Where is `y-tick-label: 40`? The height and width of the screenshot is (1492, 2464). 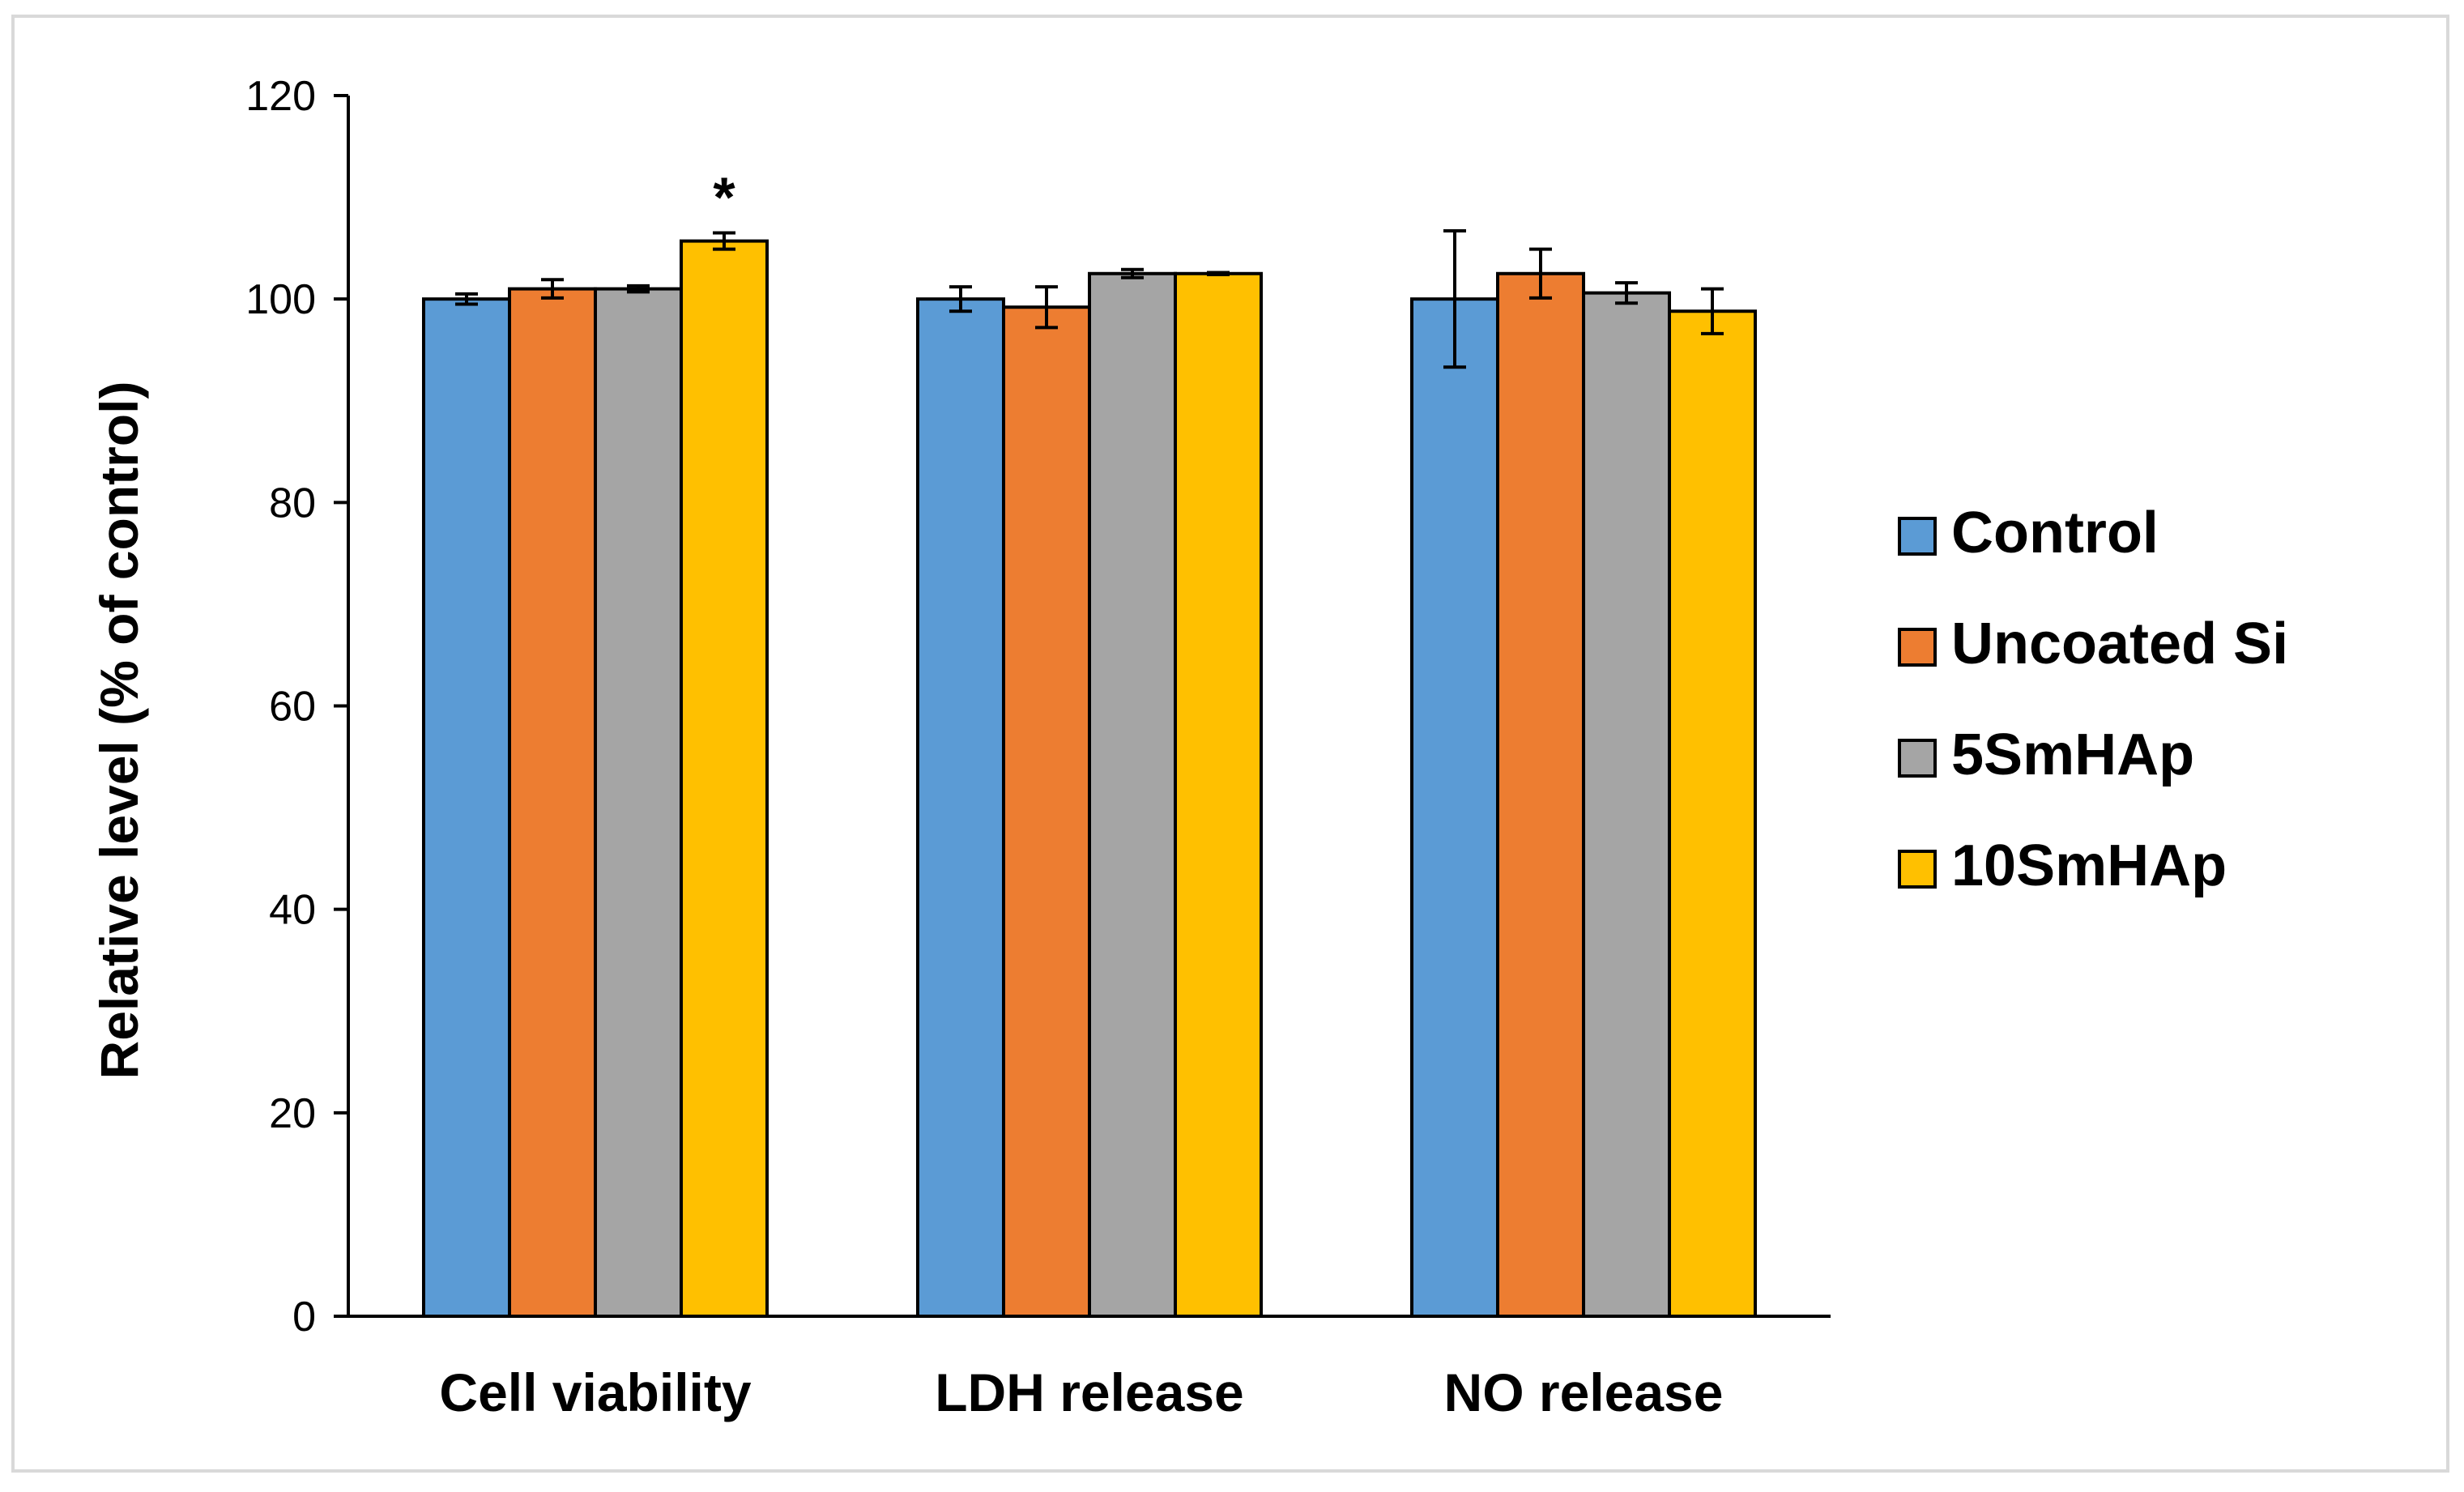
y-tick-label: 40 is located at coordinates (292, 910).